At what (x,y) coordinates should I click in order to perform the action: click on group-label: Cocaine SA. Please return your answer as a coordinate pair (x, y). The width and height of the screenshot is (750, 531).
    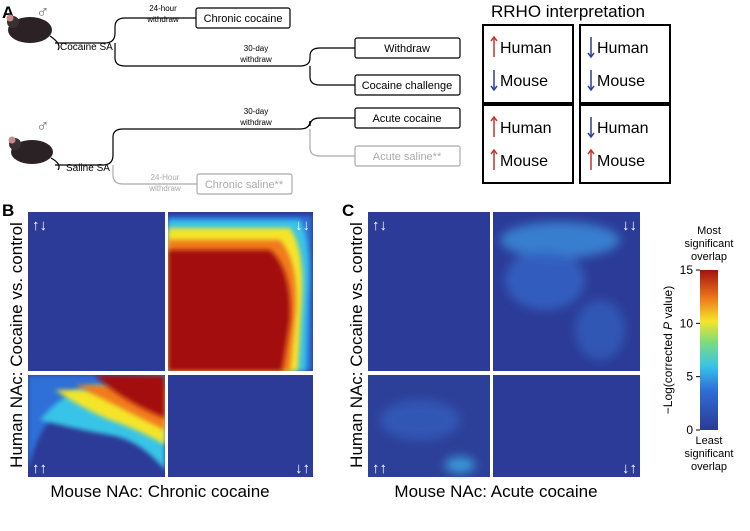
    Looking at the image, I should click on (86, 47).